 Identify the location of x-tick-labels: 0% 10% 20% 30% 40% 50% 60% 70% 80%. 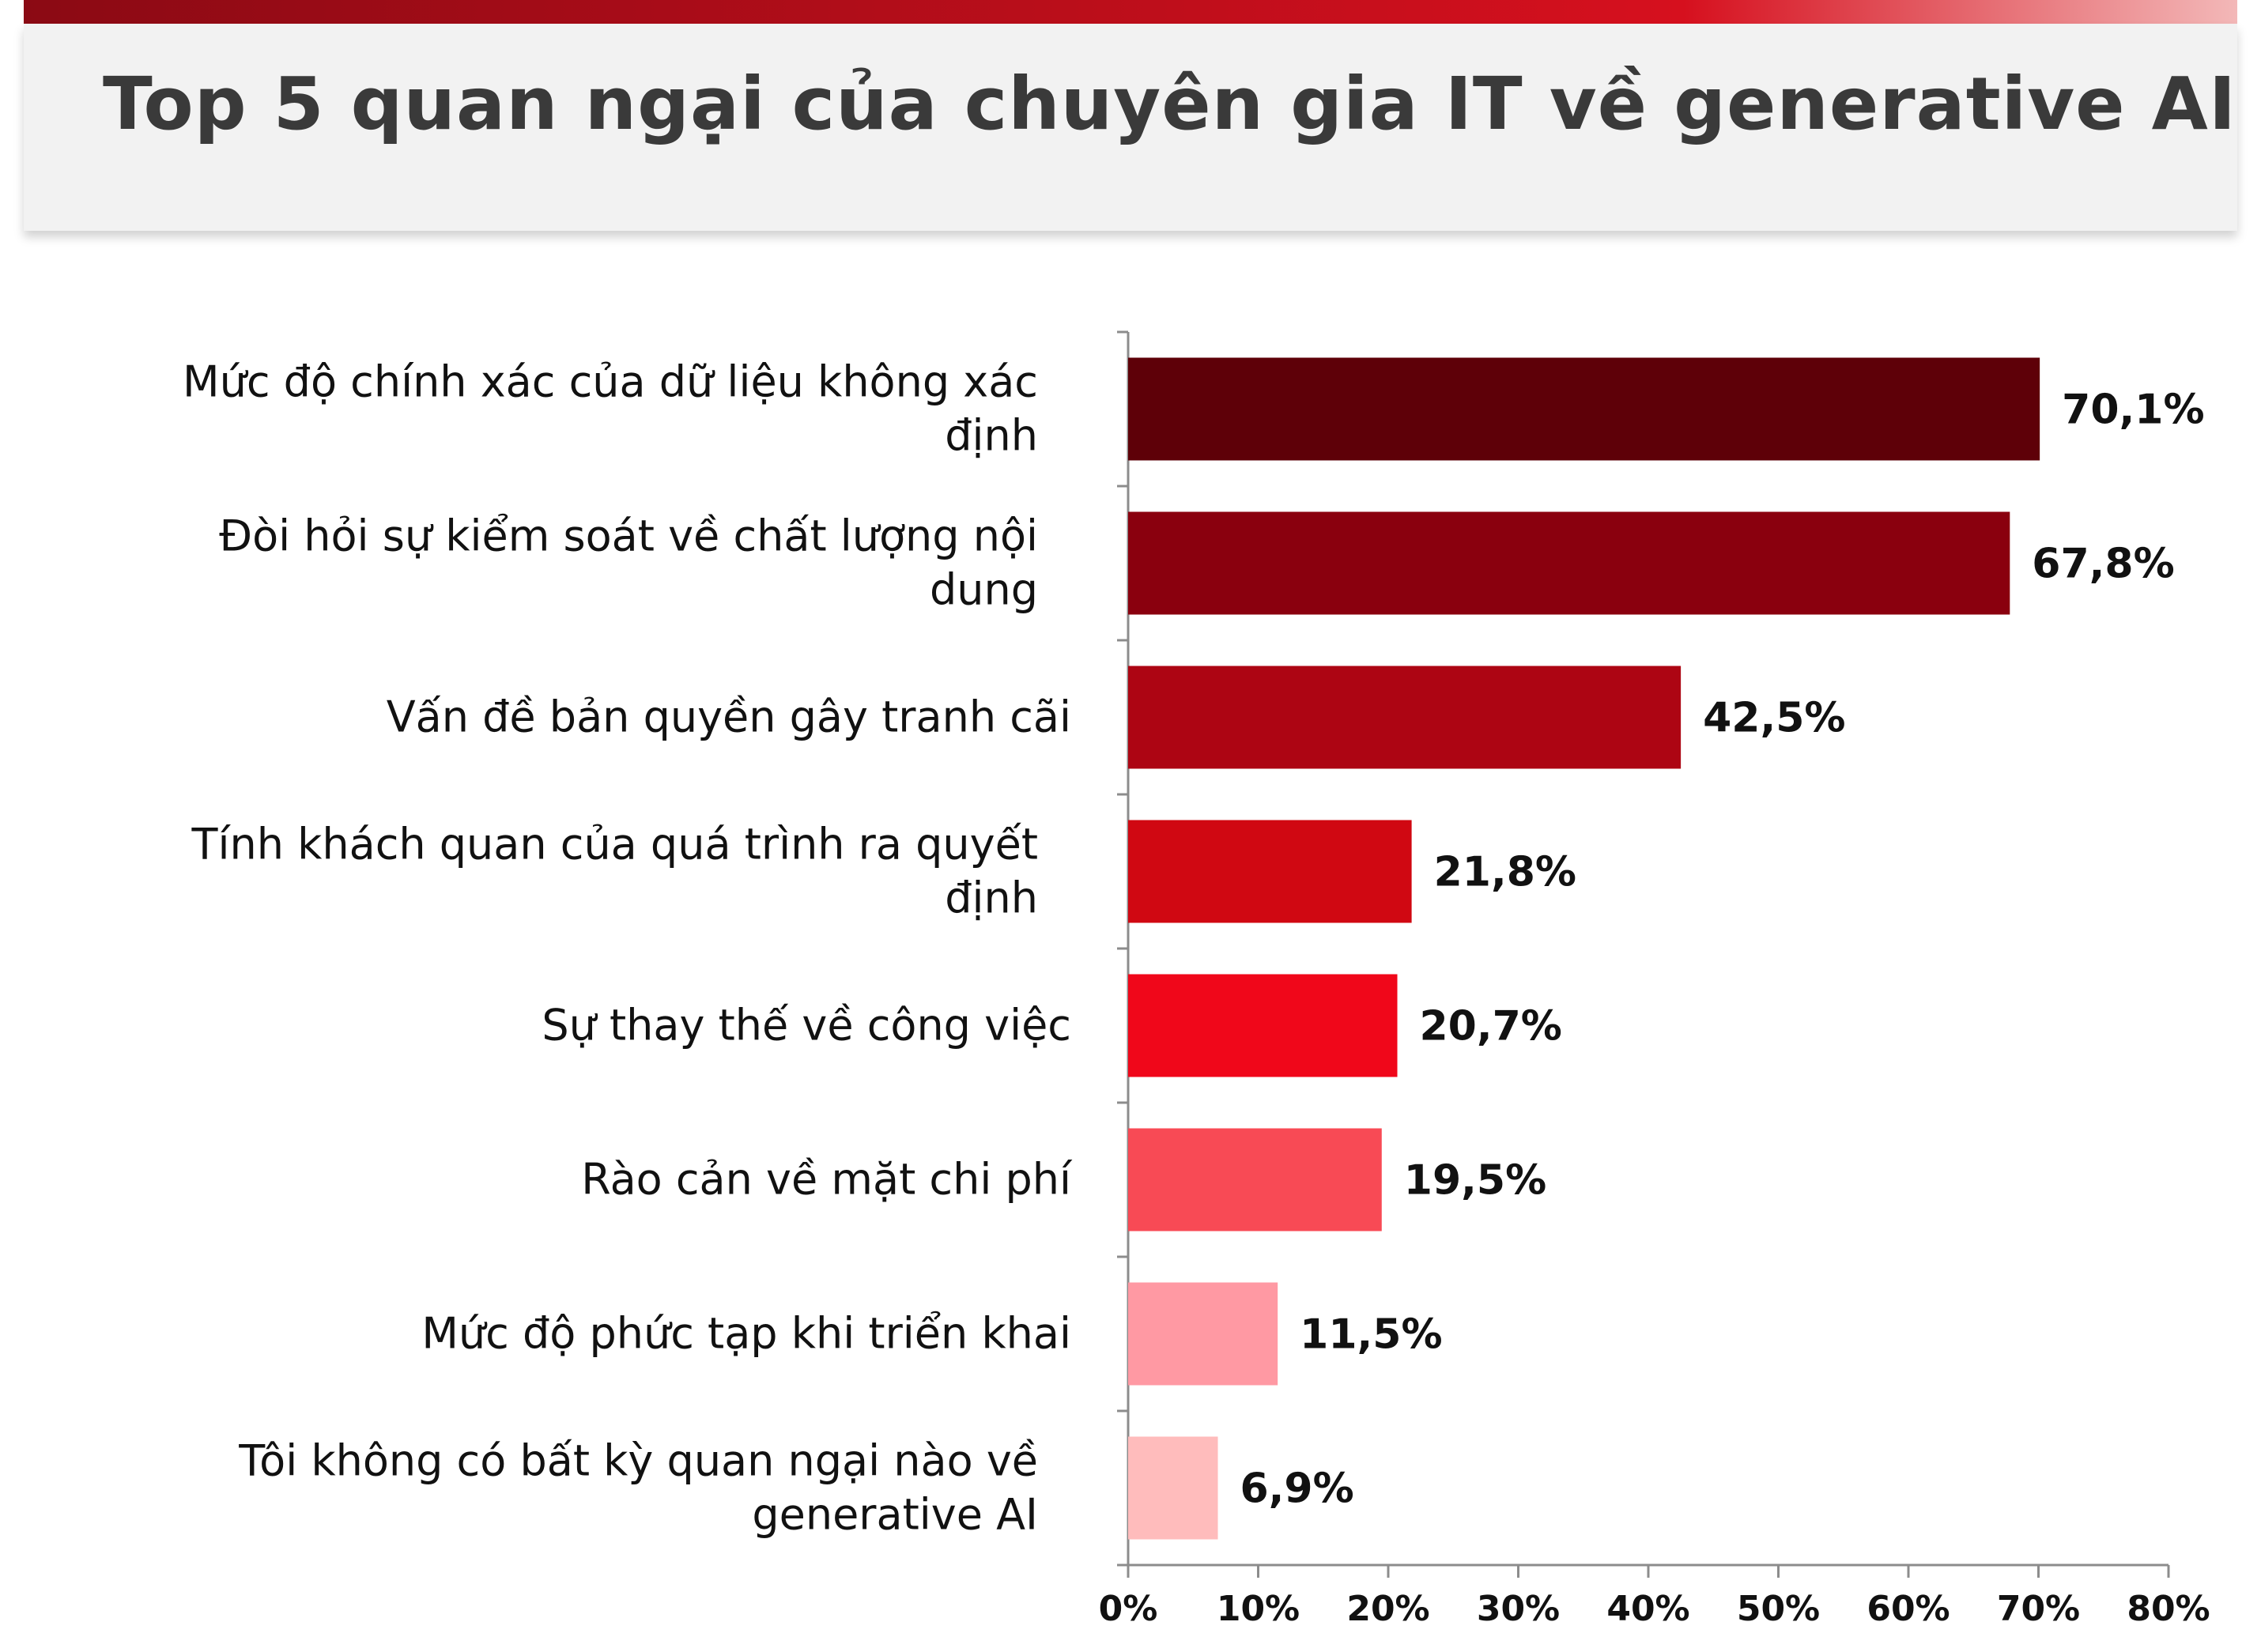
(1654, 1609).